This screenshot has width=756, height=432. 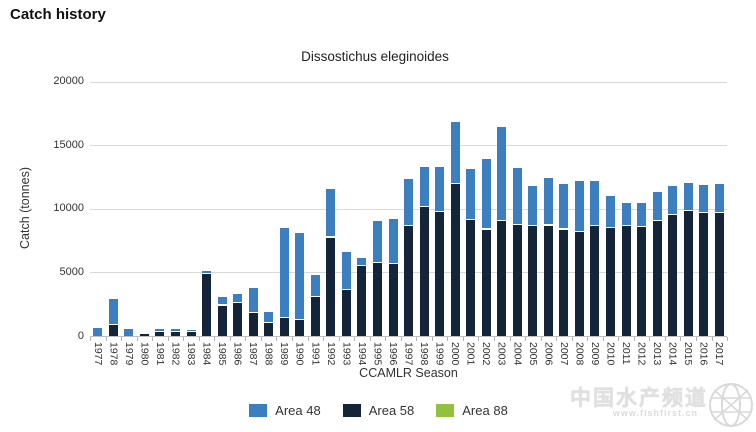 I want to click on bar-segment-area58-2004, so click(x=517, y=280).